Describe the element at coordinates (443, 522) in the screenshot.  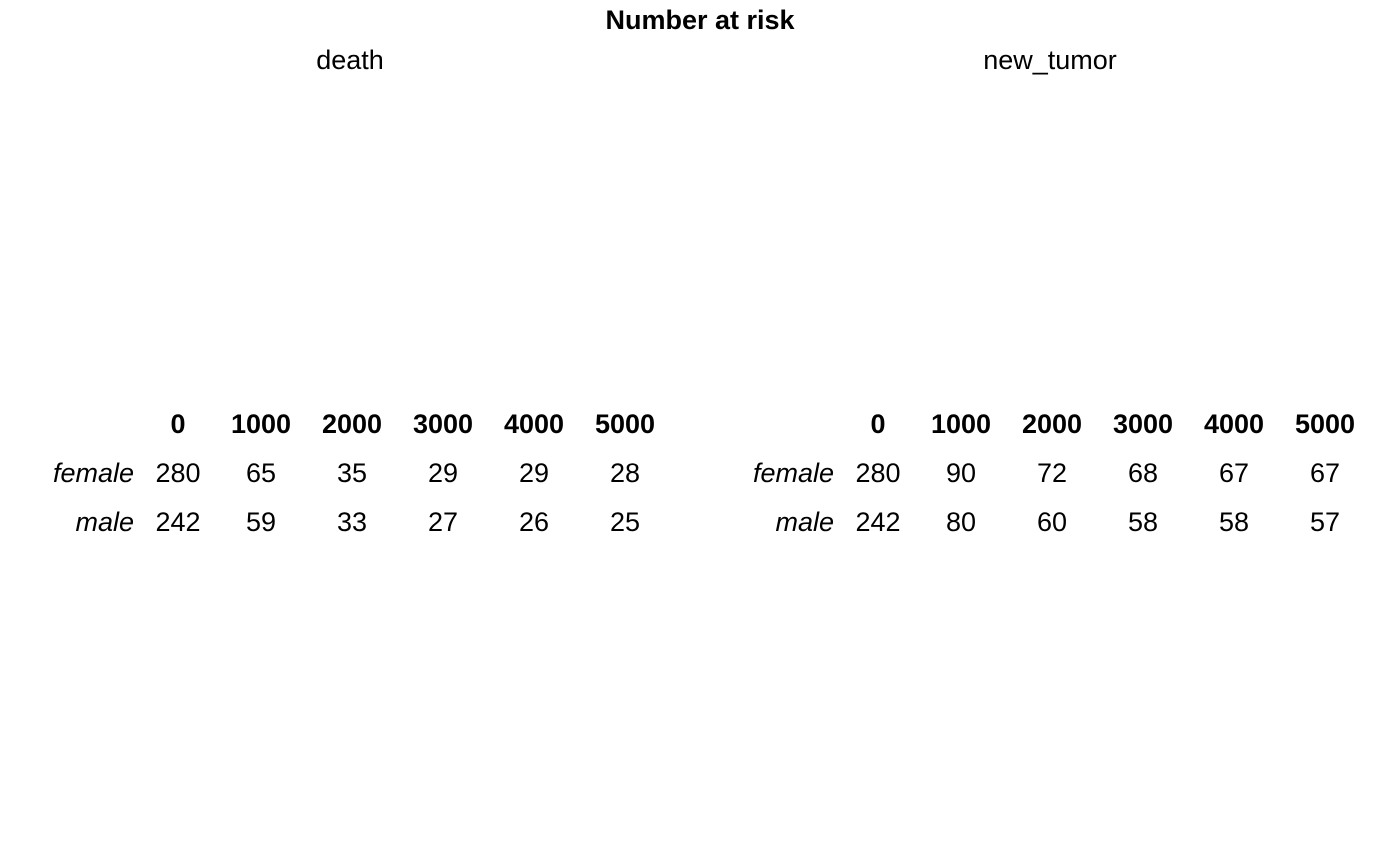
I see `risk-count-male-3000: 27` at that location.